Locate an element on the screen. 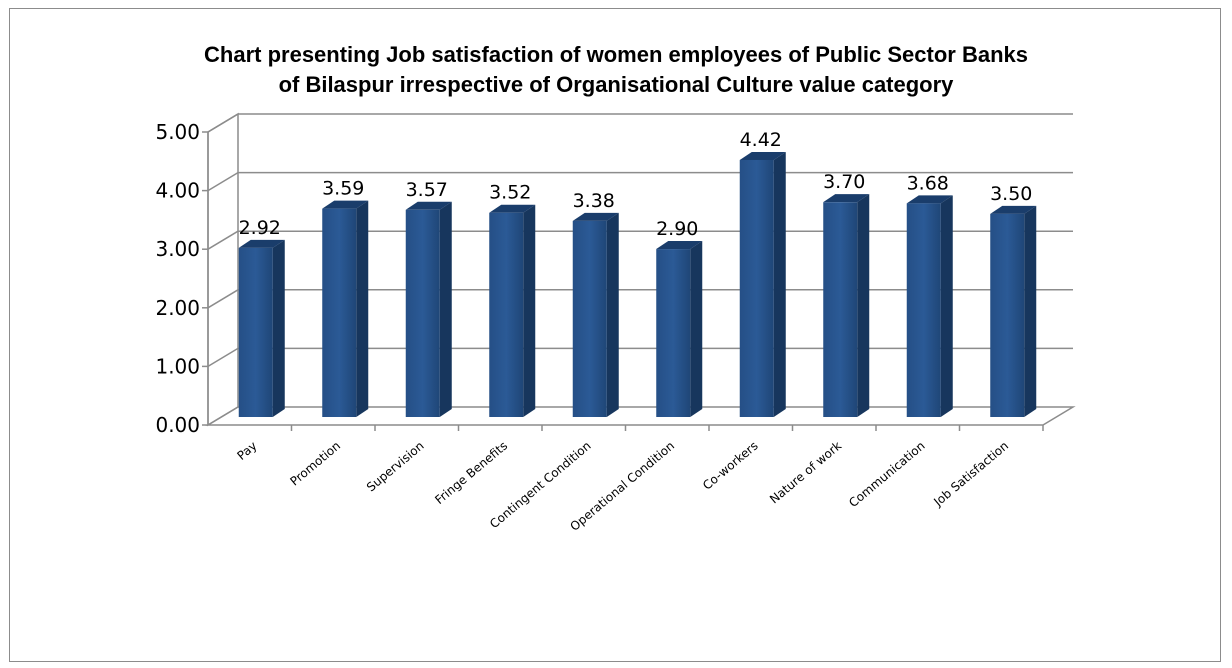 This screenshot has width=1232, height=668. side-wall is located at coordinates (223, 269).